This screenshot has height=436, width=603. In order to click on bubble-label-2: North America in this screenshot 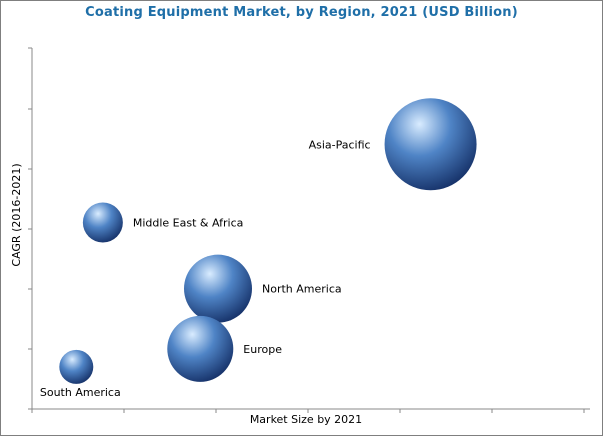, I will do `click(302, 289)`.